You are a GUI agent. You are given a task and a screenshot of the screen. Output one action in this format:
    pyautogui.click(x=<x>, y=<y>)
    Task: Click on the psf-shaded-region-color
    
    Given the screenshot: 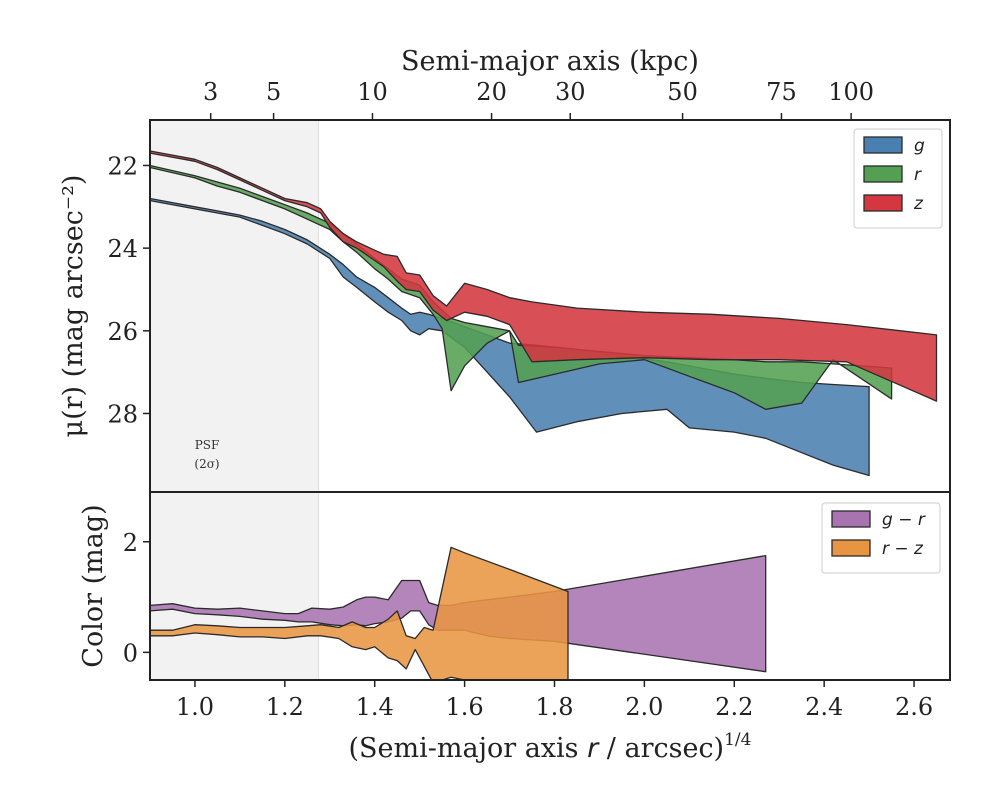 What is the action you would take?
    pyautogui.click(x=234, y=586)
    